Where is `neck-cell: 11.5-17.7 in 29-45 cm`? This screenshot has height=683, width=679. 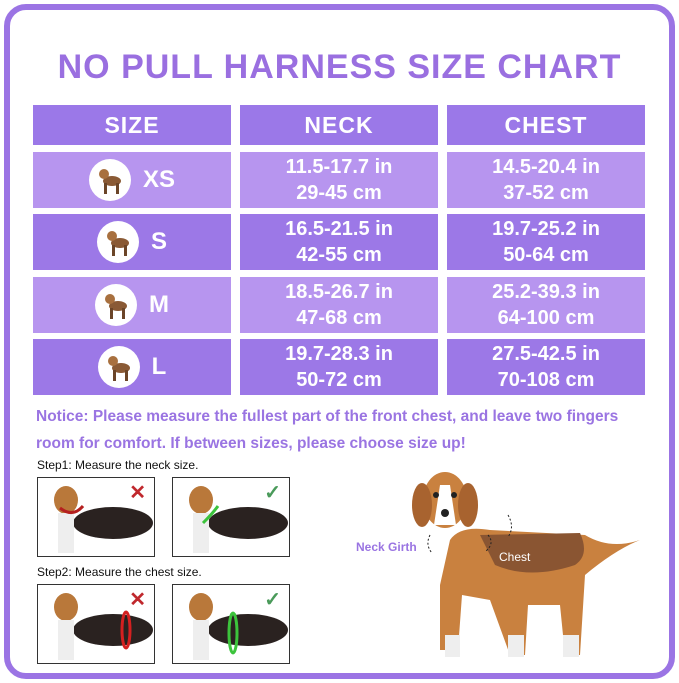
neck-cell: 11.5-17.7 in 29-45 cm is located at coordinates (339, 180).